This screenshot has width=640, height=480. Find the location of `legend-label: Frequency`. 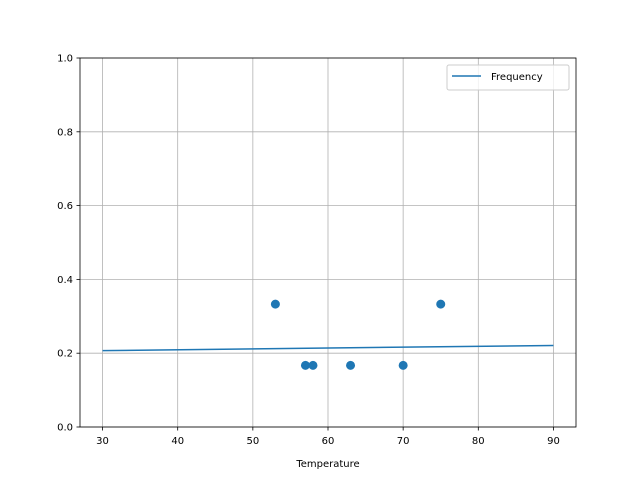

legend-label: Frequency is located at coordinates (517, 77).